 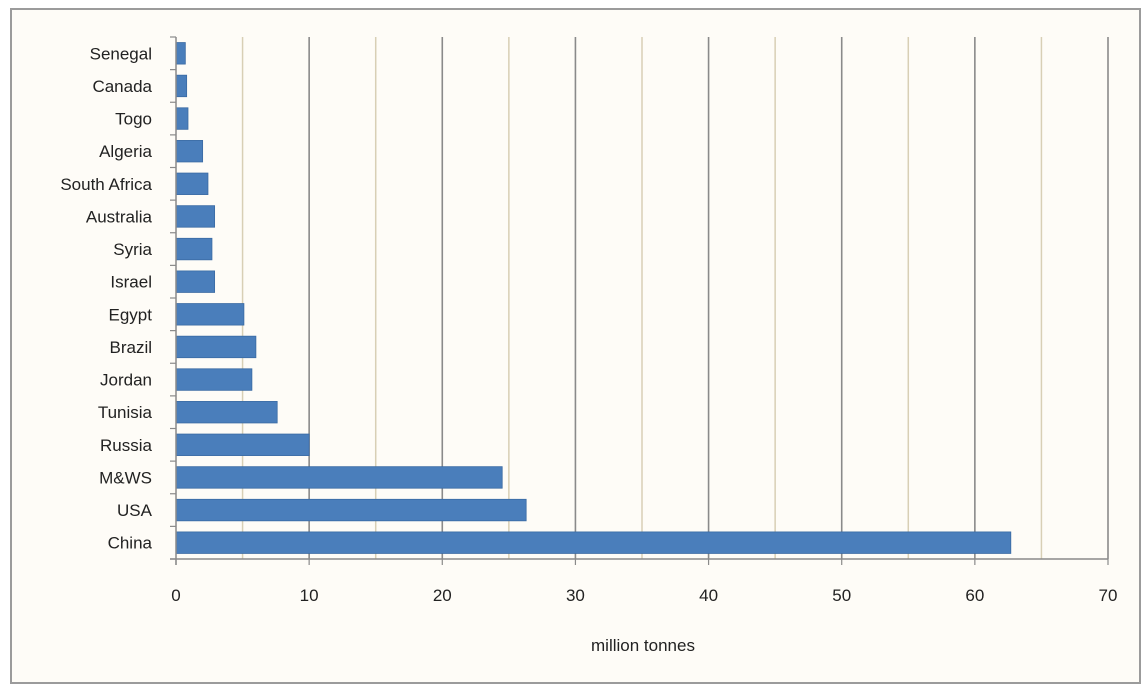 I want to click on category-label: Egypt, so click(x=131, y=314).